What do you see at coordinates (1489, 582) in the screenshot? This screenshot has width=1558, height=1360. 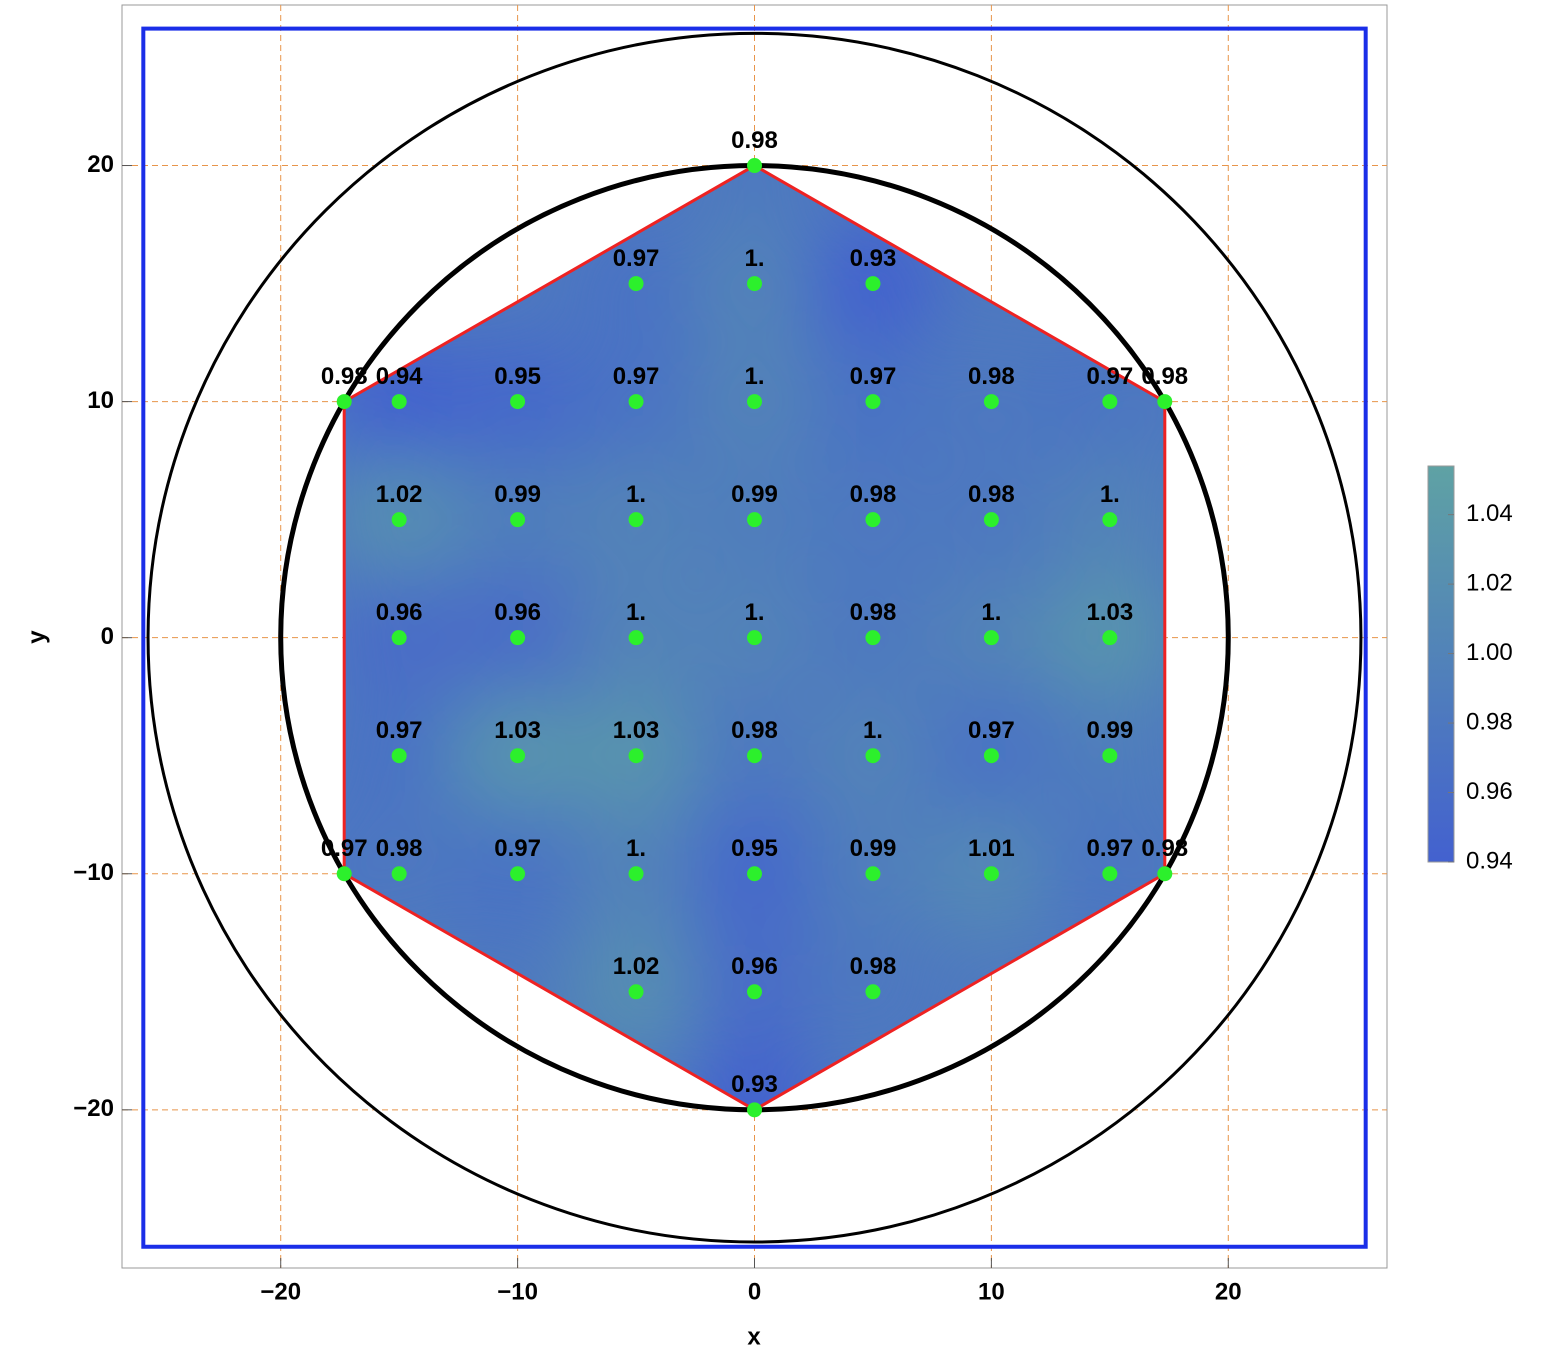 I see `colorbar-tick-label: 1.02` at bounding box center [1489, 582].